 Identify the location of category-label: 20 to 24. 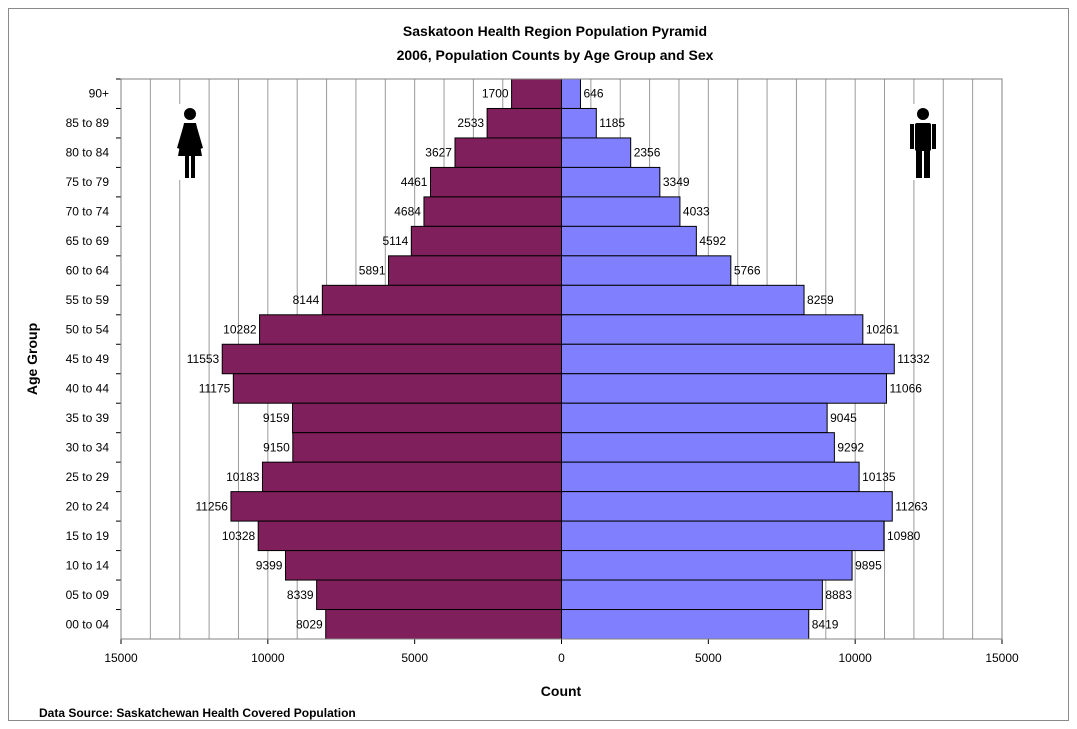
(88, 506).